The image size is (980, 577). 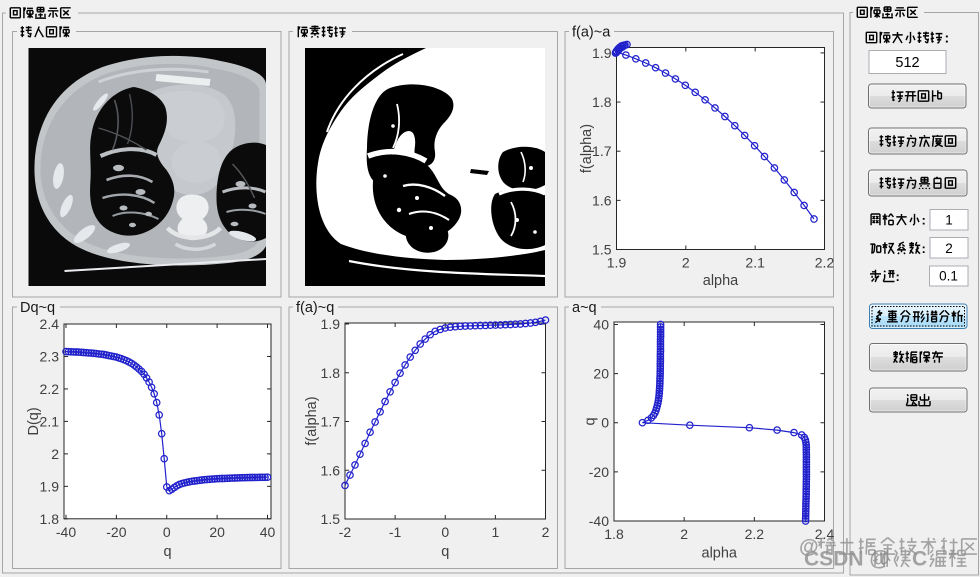 What do you see at coordinates (50, 356) in the screenshot?
I see `svg-text: 2.3` at bounding box center [50, 356].